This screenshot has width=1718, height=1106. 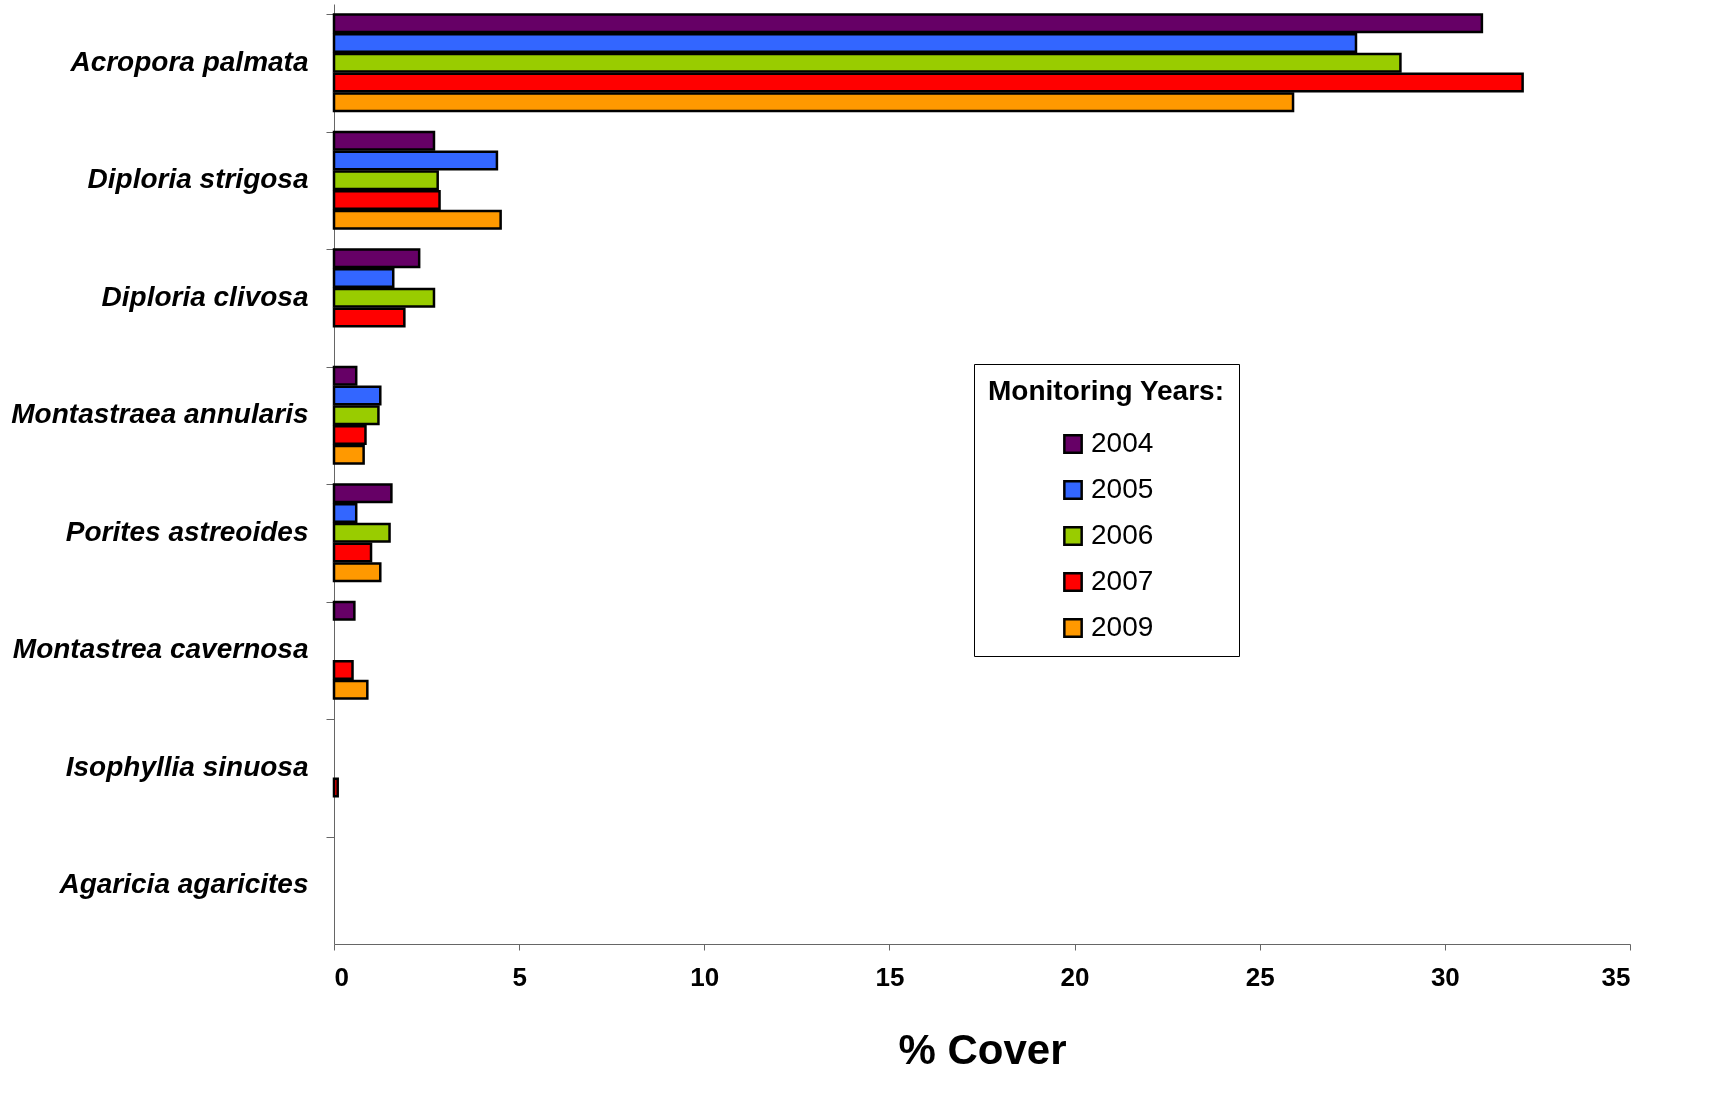 What do you see at coordinates (205, 296) in the screenshot?
I see `y-tick-label: Diploria clivosa` at bounding box center [205, 296].